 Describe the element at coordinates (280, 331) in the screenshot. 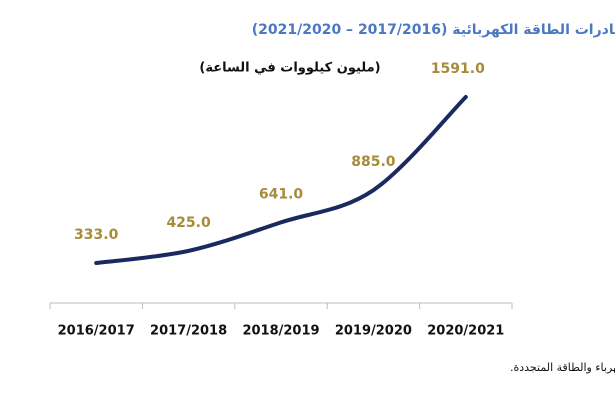

I see `x-tick-label: 2018/2019` at that location.